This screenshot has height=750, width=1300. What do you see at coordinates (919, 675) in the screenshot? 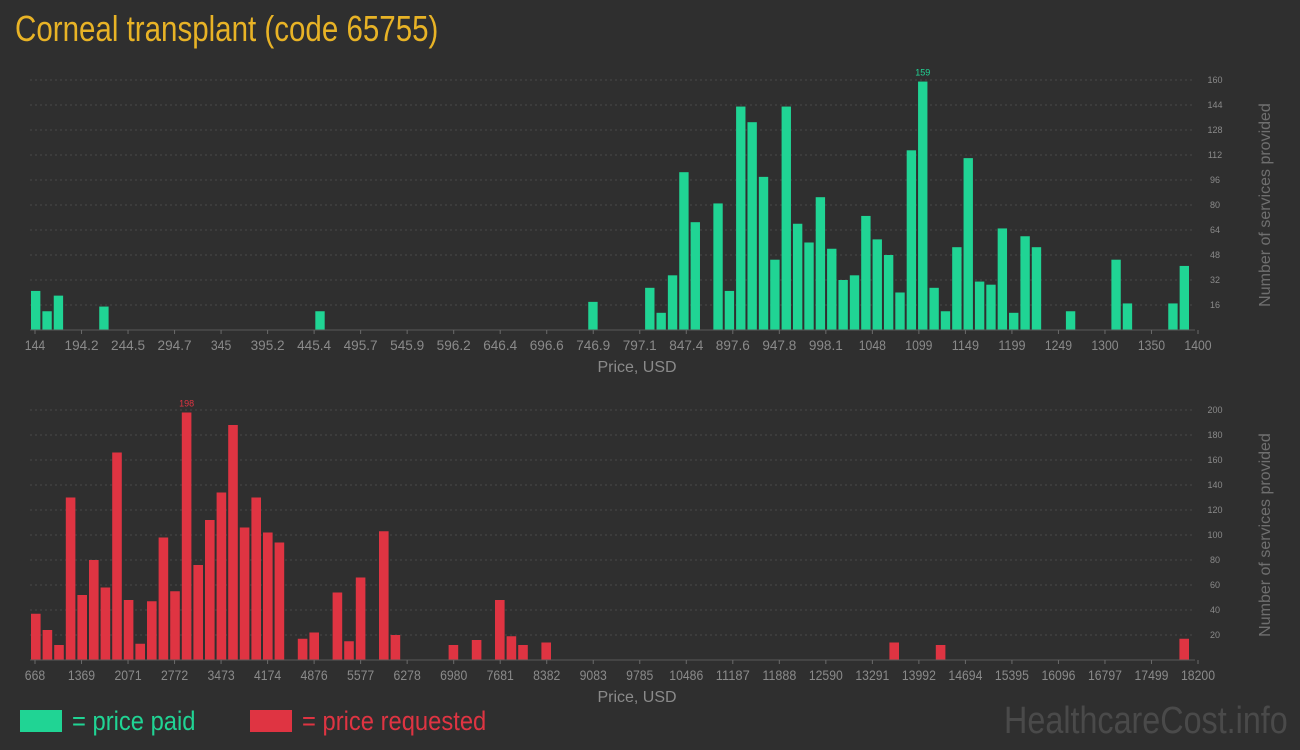
I see `x-tick-label: 13992` at bounding box center [919, 675].